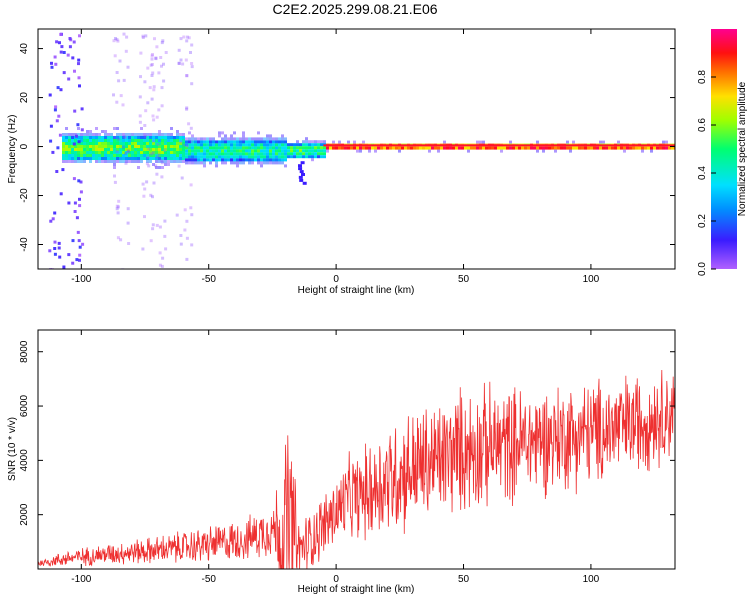 The width and height of the screenshot is (750, 600). I want to click on y-tick-label: 2000, so click(24, 514).